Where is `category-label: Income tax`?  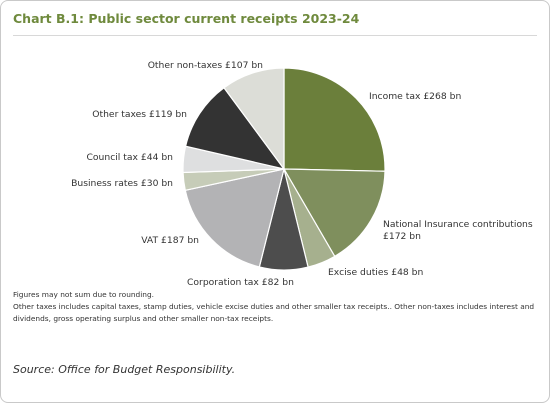 category-label: Income tax is located at coordinates (395, 96).